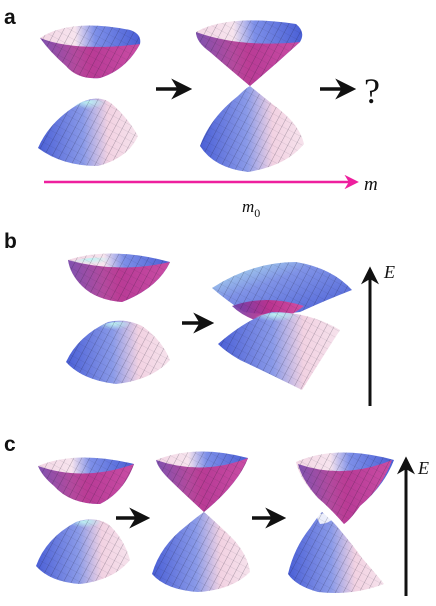 This screenshot has width=436, height=606. What do you see at coordinates (10, 17) in the screenshot?
I see `panel-a-label: a` at bounding box center [10, 17].